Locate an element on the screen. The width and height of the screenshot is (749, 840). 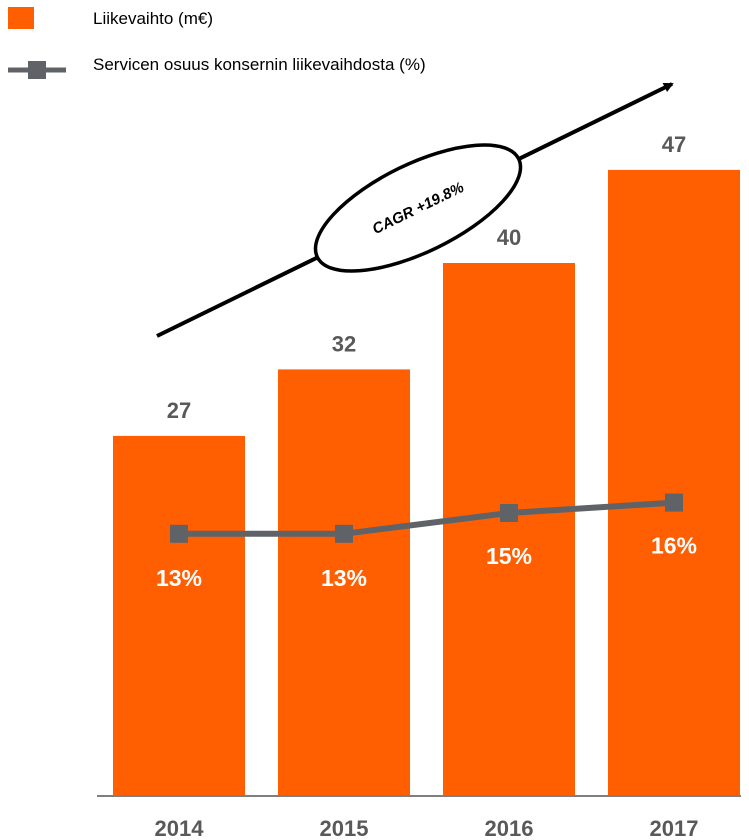
share-line is located at coordinates (427, 518).